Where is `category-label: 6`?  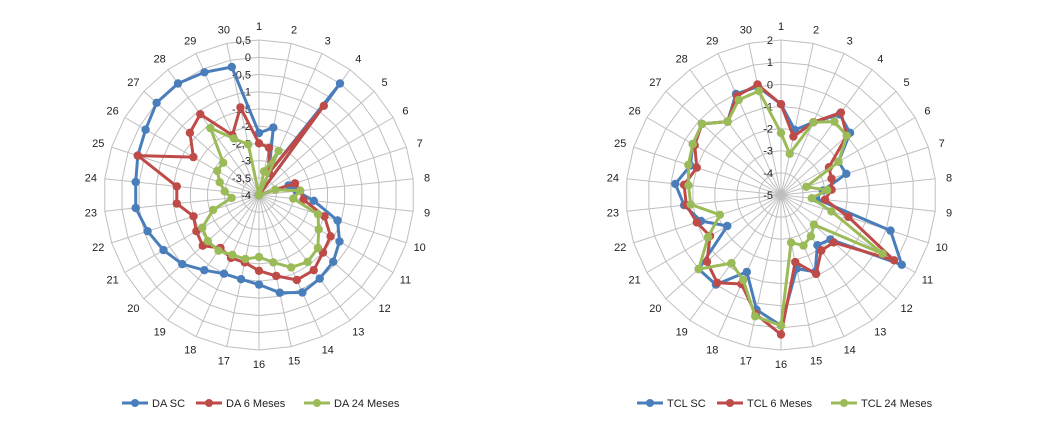
category-label: 6 is located at coordinates (405, 112).